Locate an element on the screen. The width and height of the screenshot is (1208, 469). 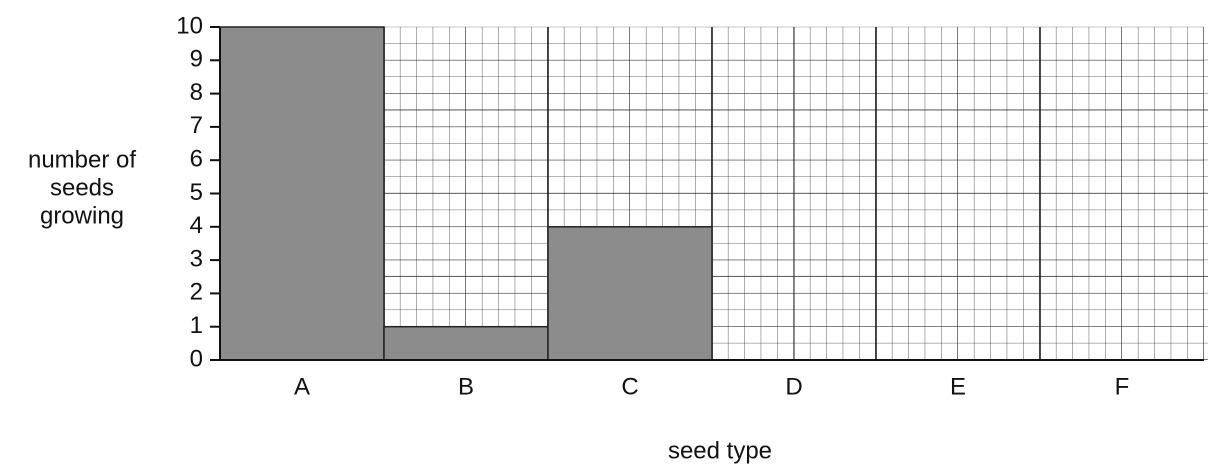
x-tick-label: E is located at coordinates (958, 386).